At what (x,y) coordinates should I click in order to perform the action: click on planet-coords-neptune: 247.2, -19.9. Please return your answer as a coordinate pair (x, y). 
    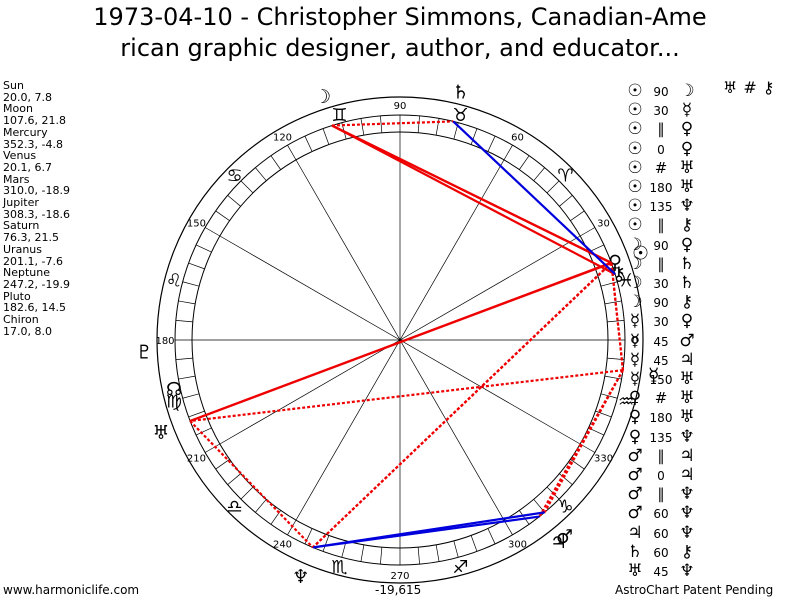
    Looking at the image, I should click on (36, 284).